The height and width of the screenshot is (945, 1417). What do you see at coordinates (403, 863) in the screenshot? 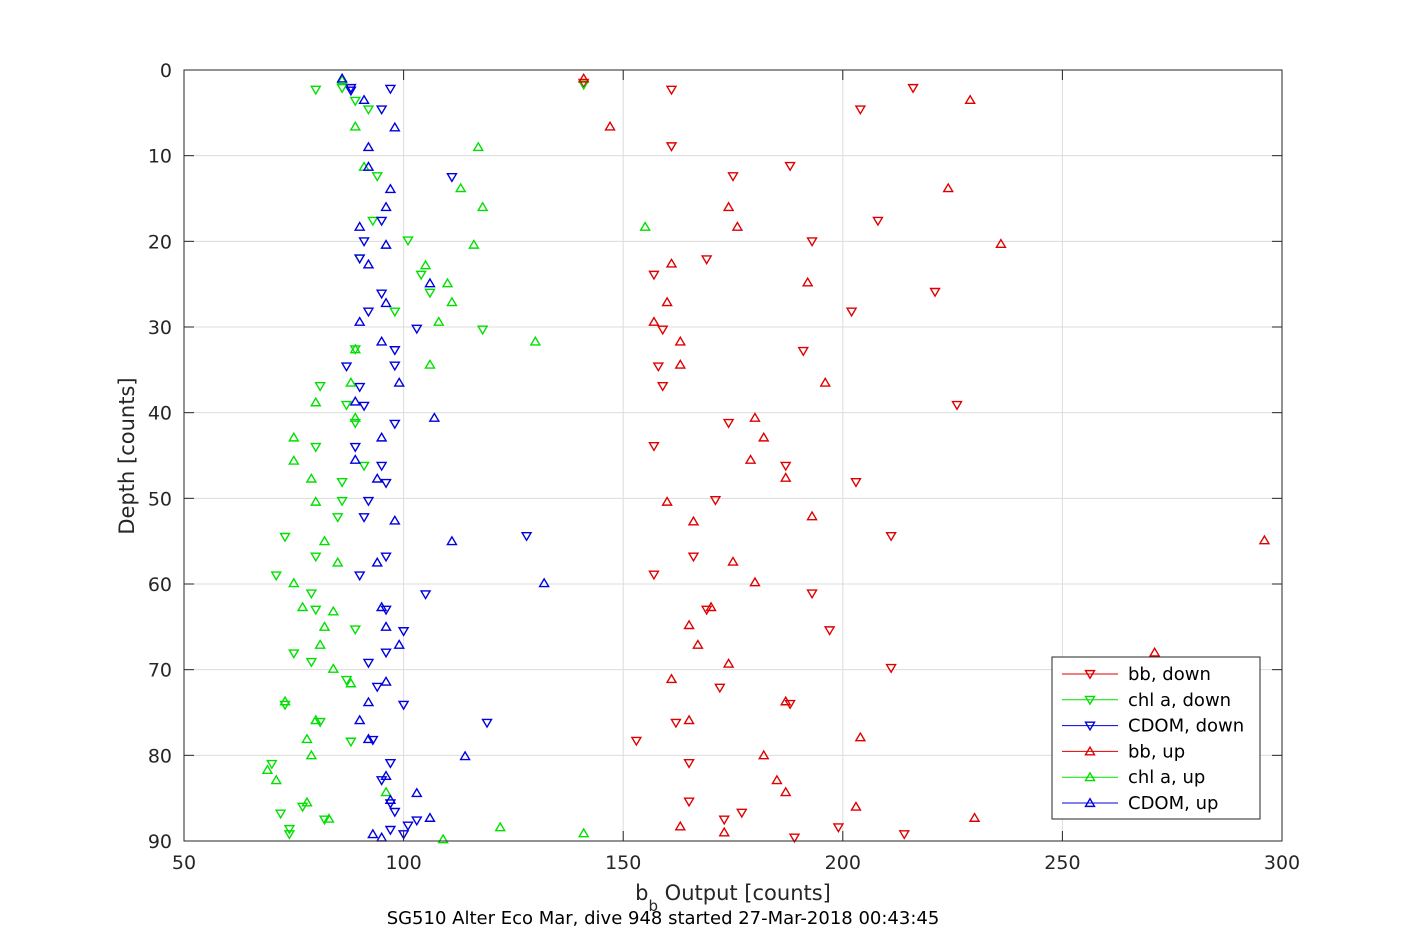
I see `x-tick-label: 100` at bounding box center [403, 863].